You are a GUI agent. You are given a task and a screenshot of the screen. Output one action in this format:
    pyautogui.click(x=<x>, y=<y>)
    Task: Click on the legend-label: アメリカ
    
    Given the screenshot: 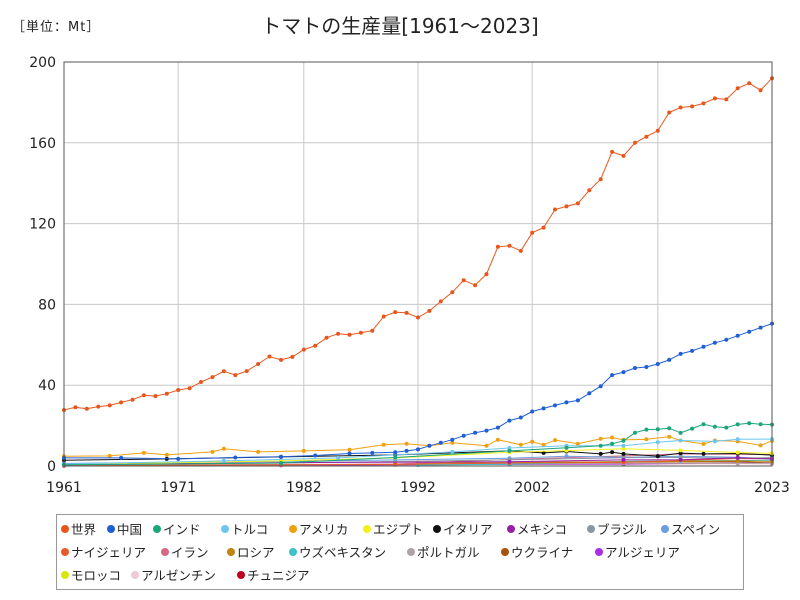 What is the action you would take?
    pyautogui.click(x=324, y=529)
    